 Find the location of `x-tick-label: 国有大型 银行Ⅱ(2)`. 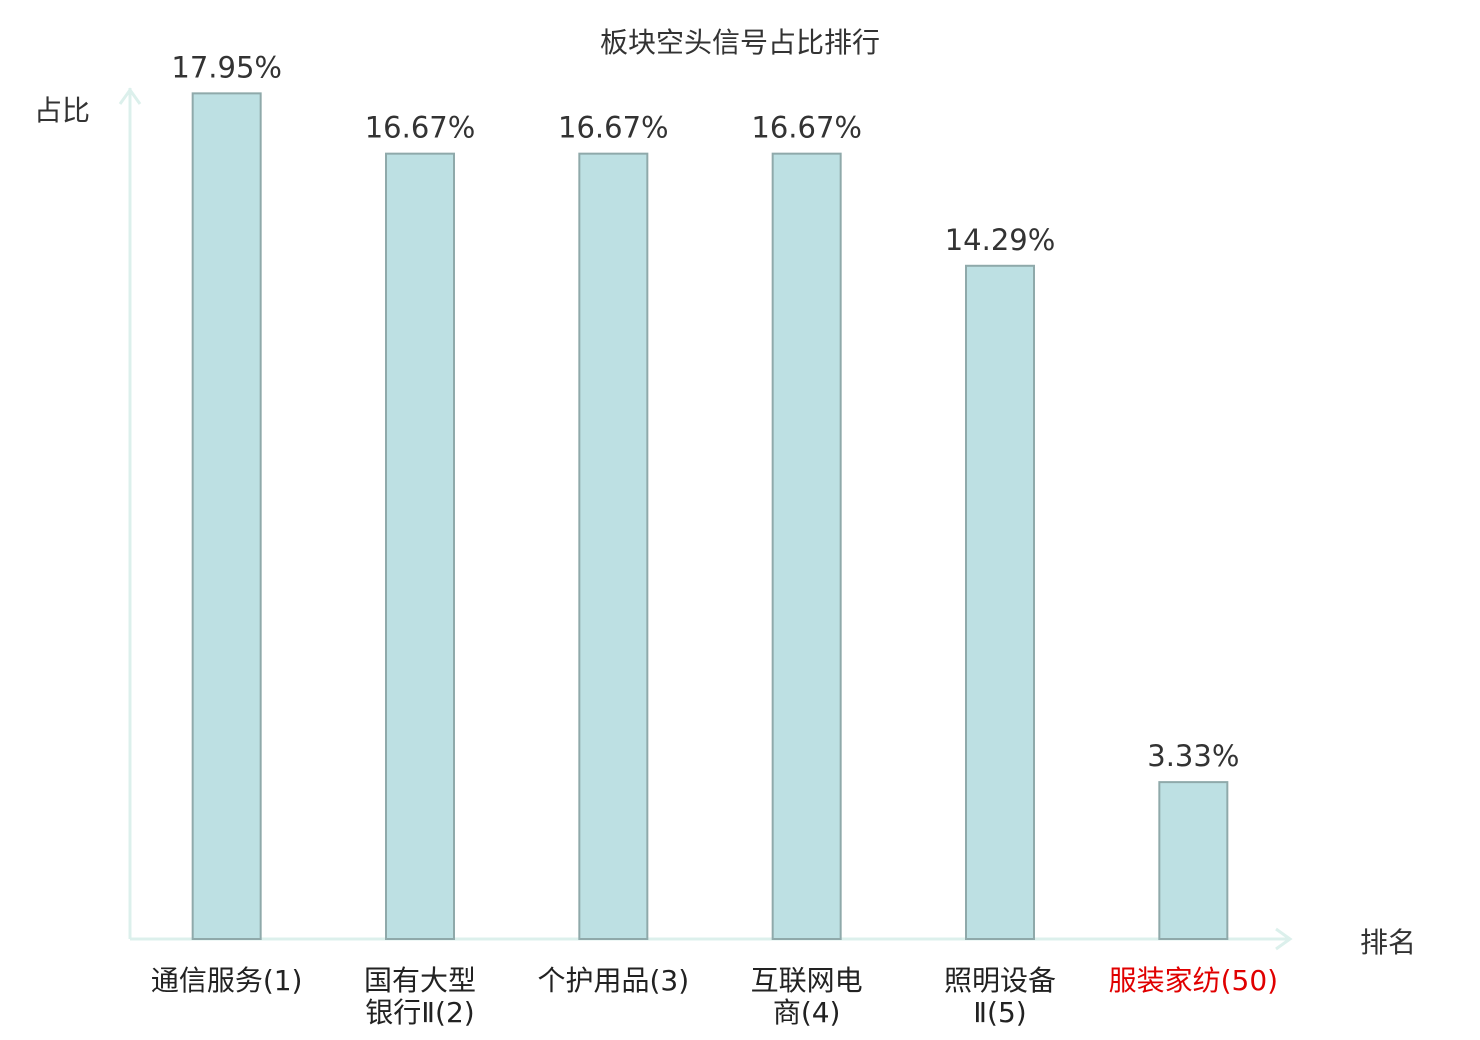

x-tick-label: 国有大型 银行Ⅱ(2) is located at coordinates (419, 996).